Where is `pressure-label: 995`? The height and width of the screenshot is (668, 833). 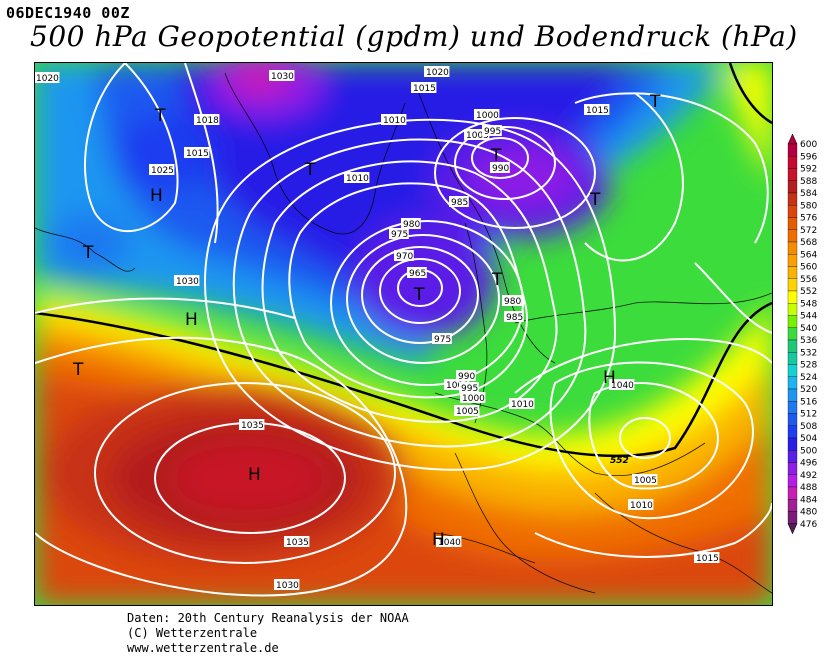 pressure-label: 995 is located at coordinates (469, 388).